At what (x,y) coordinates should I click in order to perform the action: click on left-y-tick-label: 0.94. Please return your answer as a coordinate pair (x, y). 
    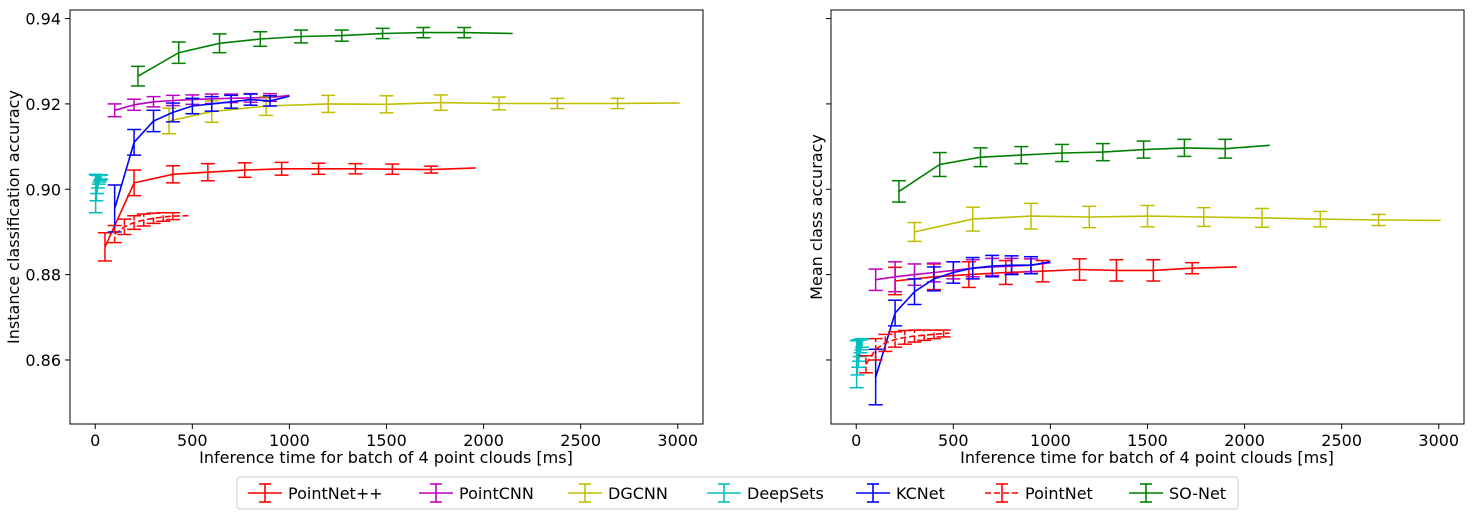
    Looking at the image, I should click on (43, 19).